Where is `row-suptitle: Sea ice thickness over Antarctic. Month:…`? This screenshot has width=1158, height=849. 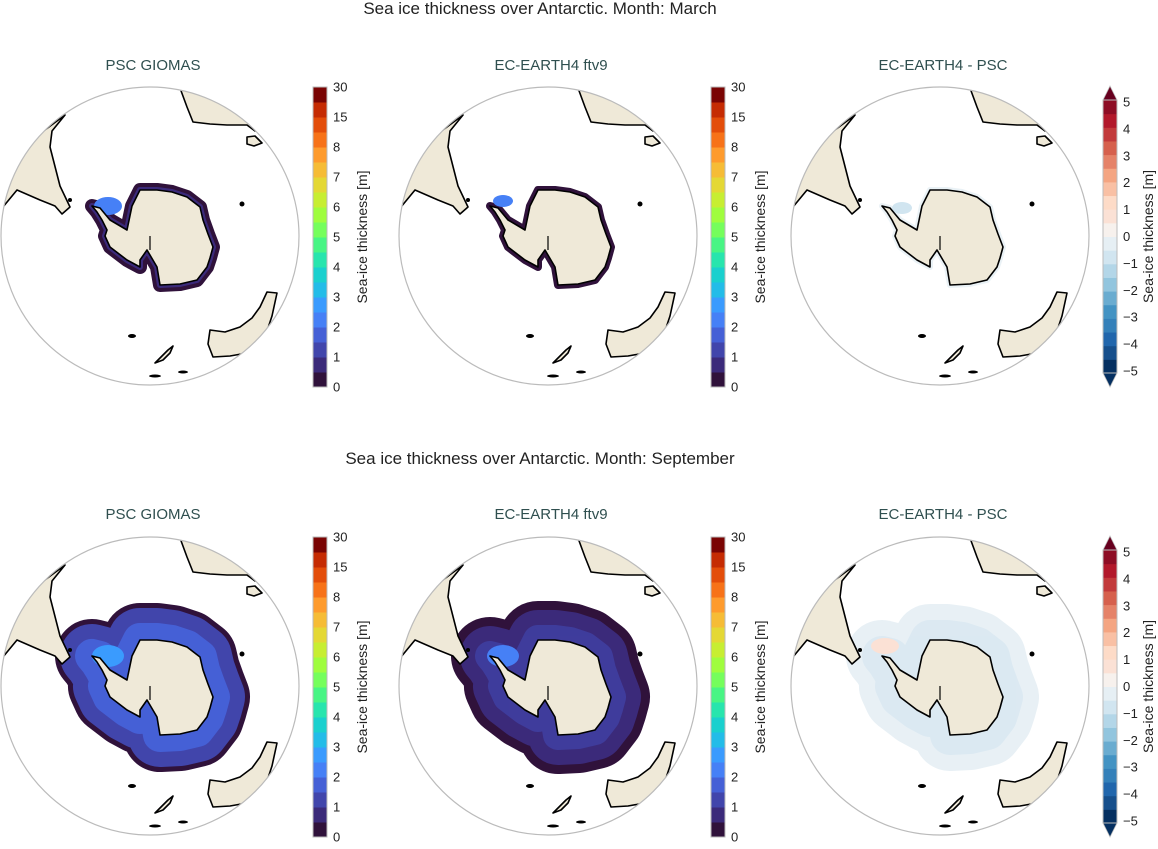
row-suptitle: Sea ice thickness over Antarctic. Month:… is located at coordinates (540, 458).